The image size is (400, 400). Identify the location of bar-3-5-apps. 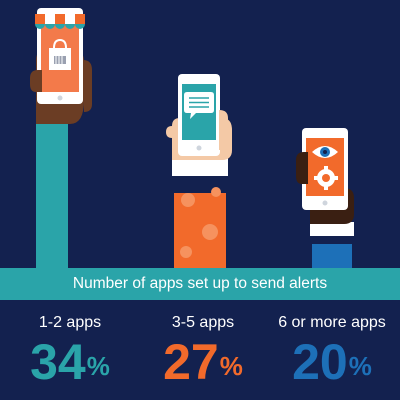
(200, 228).